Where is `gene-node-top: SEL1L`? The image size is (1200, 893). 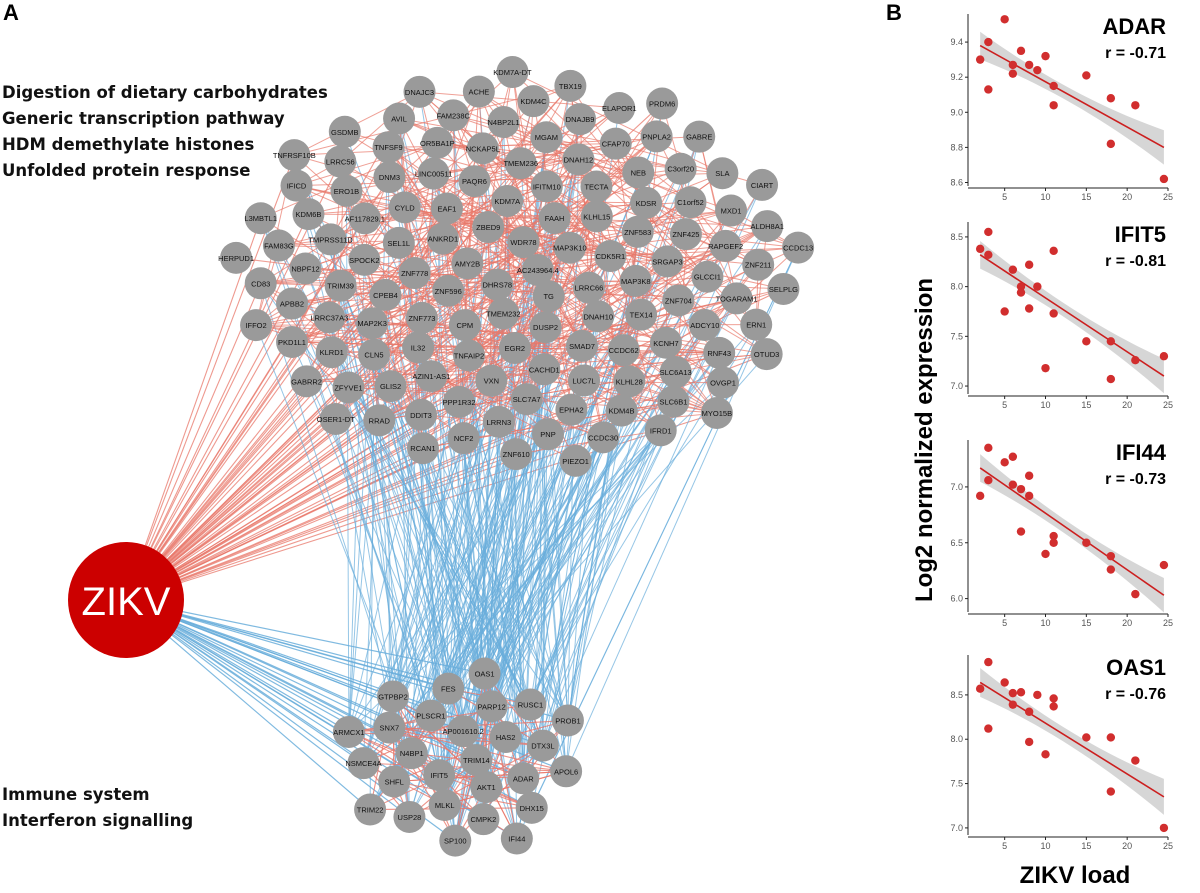 gene-node-top: SEL1L is located at coordinates (398, 242).